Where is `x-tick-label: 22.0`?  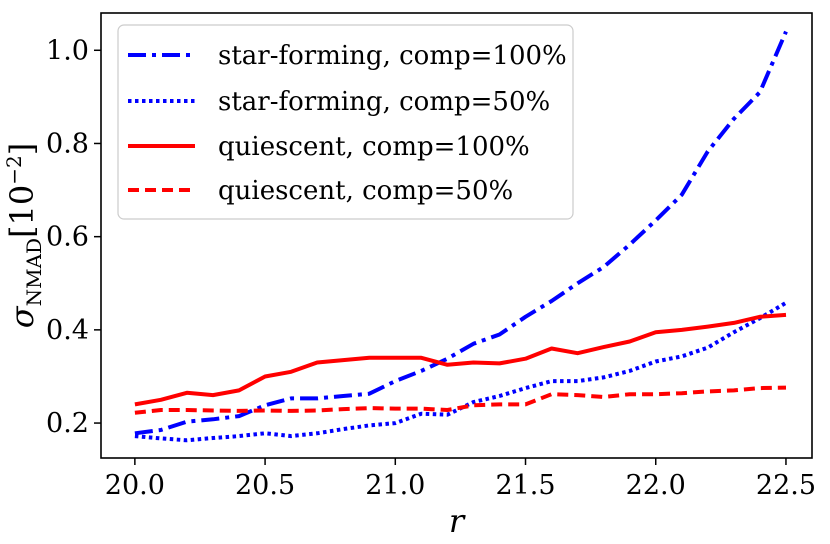 x-tick-label: 22.0 is located at coordinates (656, 485).